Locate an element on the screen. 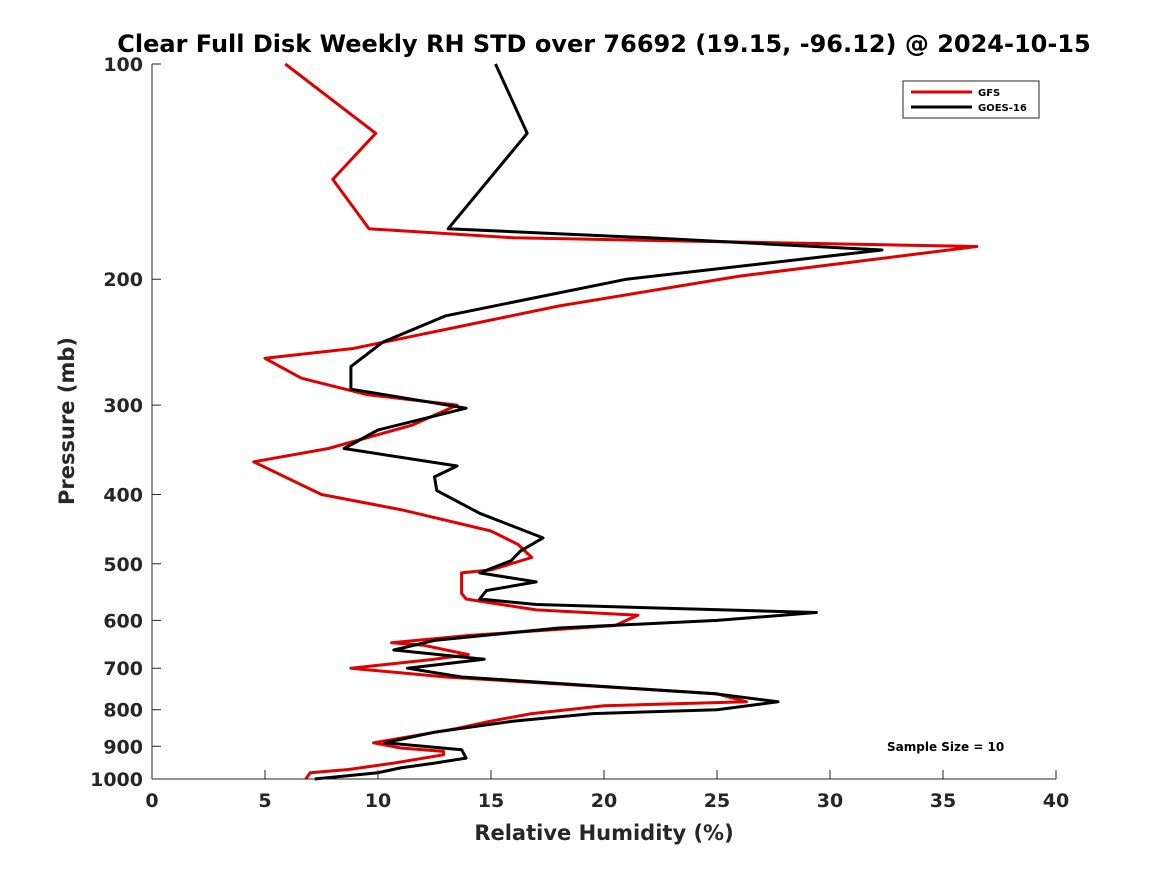 The height and width of the screenshot is (875, 1167). y-tick-label: 500 is located at coordinates (123, 565).